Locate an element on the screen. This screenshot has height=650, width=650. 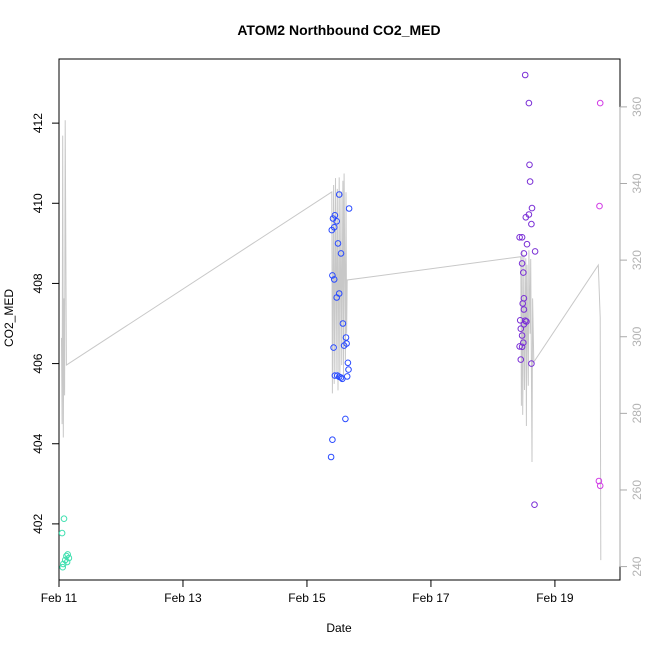
x-tick-label: Feb 19 is located at coordinates (555, 598).